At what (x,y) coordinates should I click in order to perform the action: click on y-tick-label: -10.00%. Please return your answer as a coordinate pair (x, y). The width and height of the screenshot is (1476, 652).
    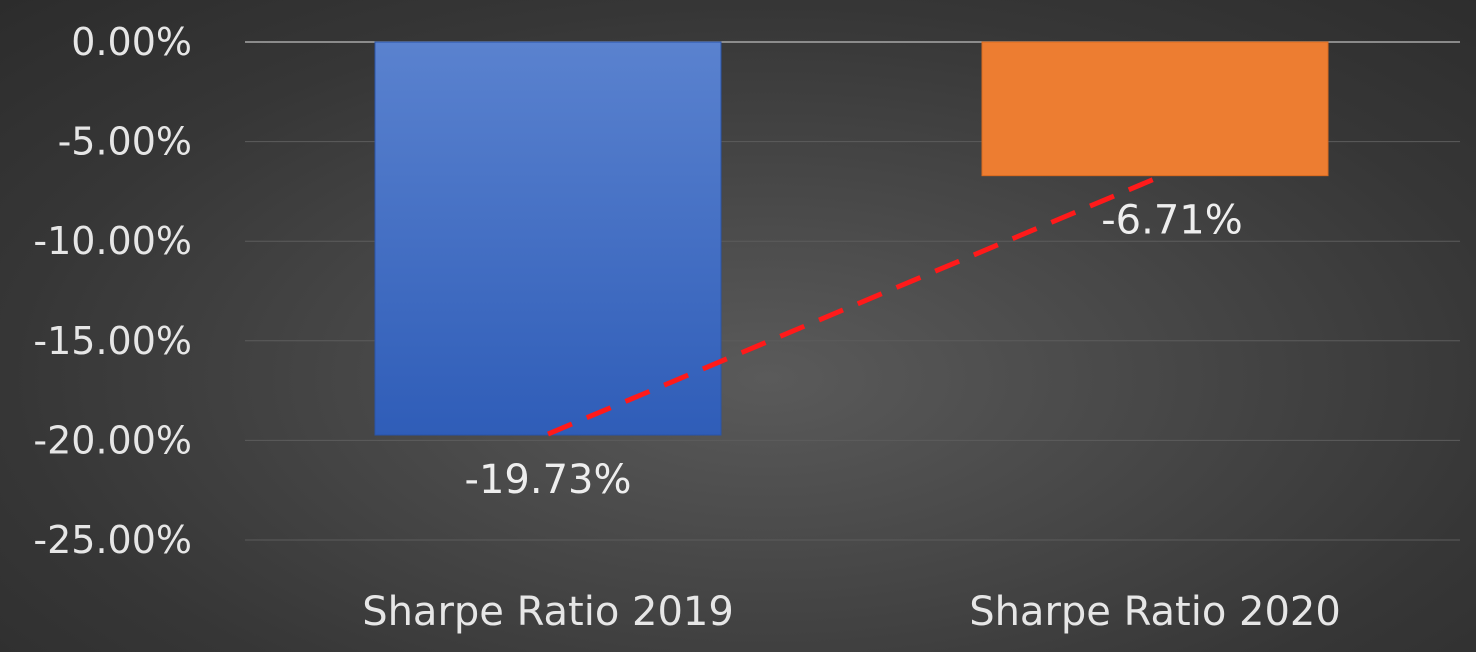
    Looking at the image, I should click on (112, 241).